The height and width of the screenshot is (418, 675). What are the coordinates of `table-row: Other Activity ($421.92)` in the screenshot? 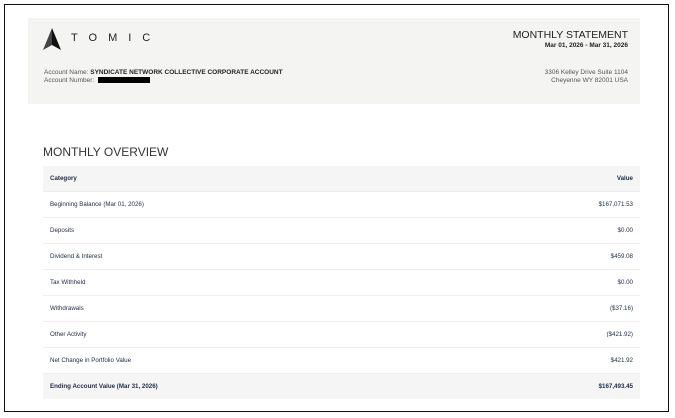 It's located at (341, 334).